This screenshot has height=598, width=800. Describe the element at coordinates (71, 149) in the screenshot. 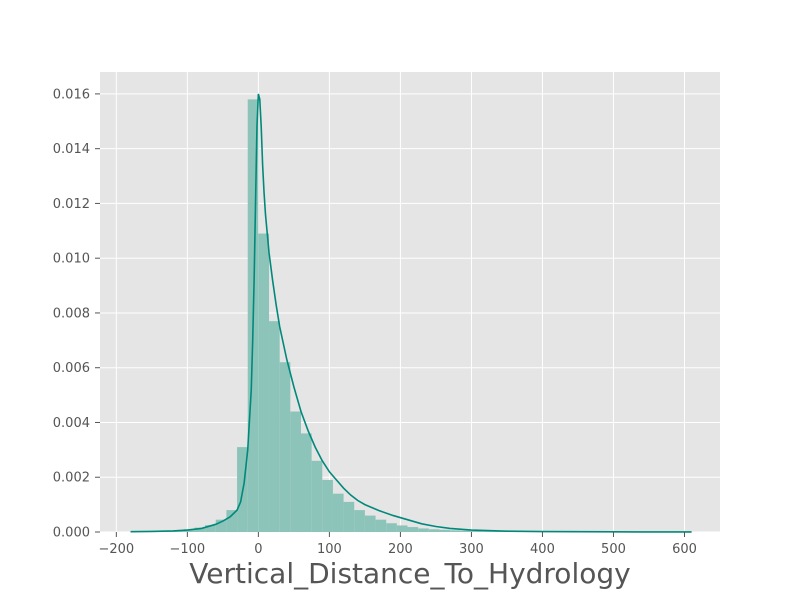

I see `y-tick-label: 0.014` at that location.